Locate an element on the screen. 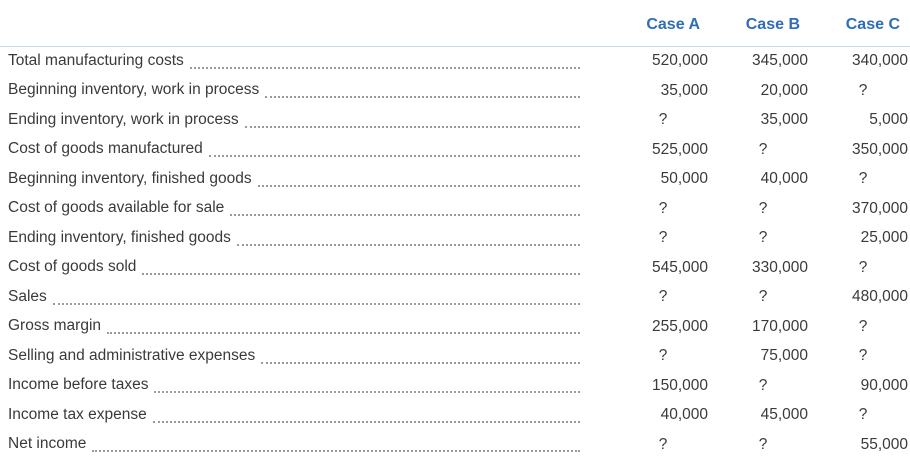 The height and width of the screenshot is (463, 910). row-label: Cost of goods sold is located at coordinates (72, 267).